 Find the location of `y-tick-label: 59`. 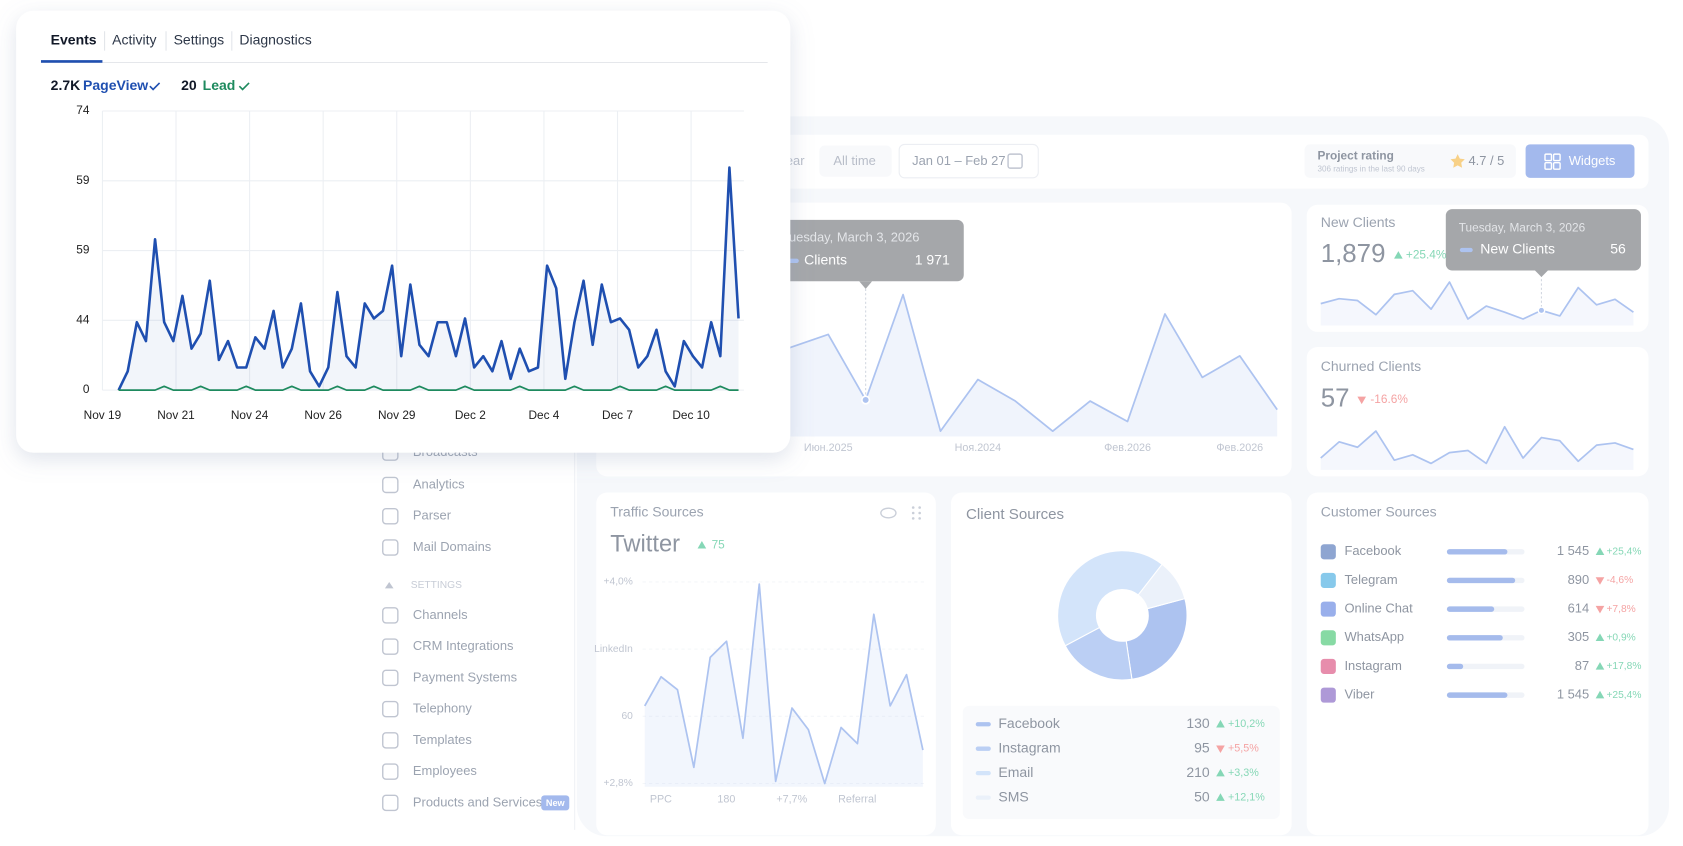

y-tick-label: 59 is located at coordinates (83, 250).